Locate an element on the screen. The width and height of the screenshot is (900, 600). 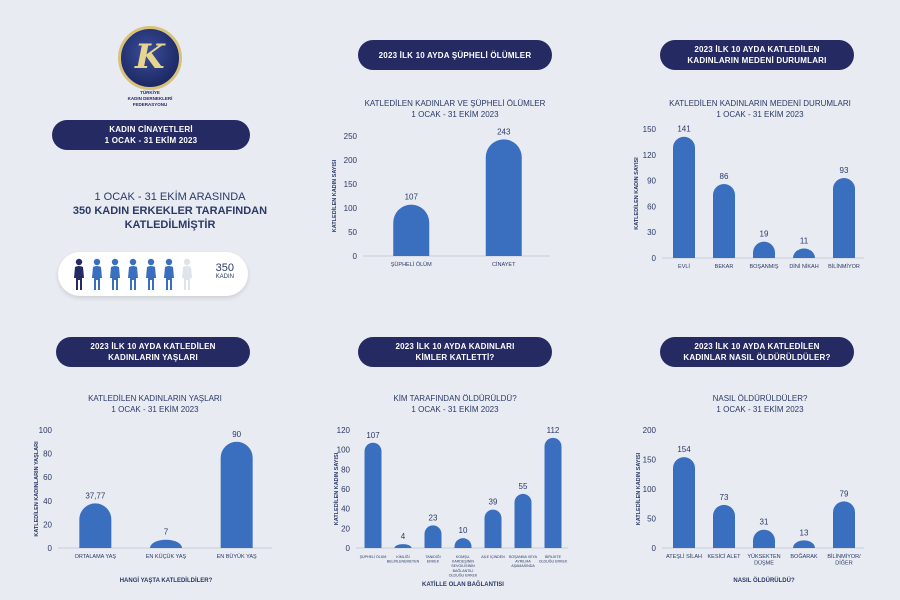
chart-subtitle: 1 OCAK - 31 EKİM 2023 is located at coordinates (455, 409).